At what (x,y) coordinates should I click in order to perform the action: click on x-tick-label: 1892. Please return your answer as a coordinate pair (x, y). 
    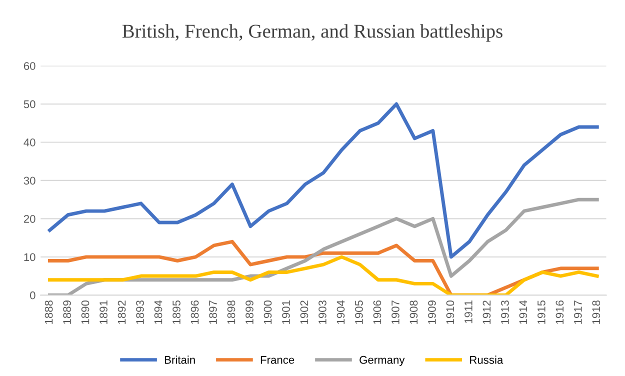
    Looking at the image, I should click on (122, 312).